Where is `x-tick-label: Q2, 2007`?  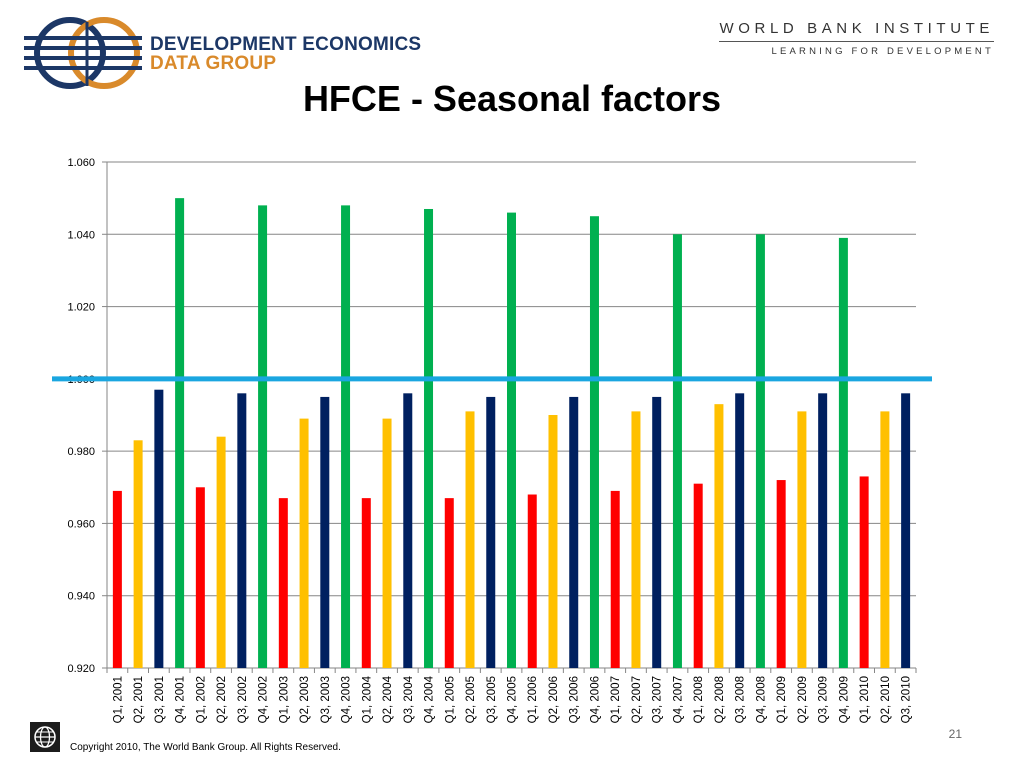
x-tick-label: Q2, 2007 is located at coordinates (637, 699).